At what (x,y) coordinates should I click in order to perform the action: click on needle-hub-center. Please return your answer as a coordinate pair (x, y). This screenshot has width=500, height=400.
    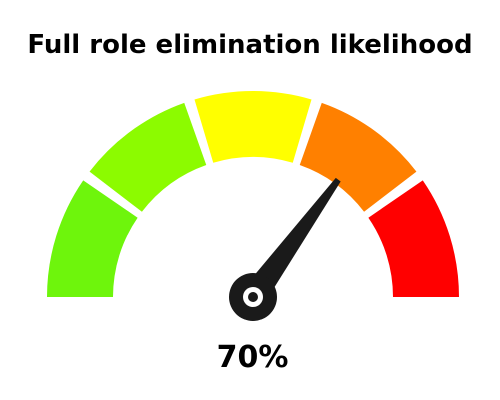
    Looking at the image, I should click on (253, 297).